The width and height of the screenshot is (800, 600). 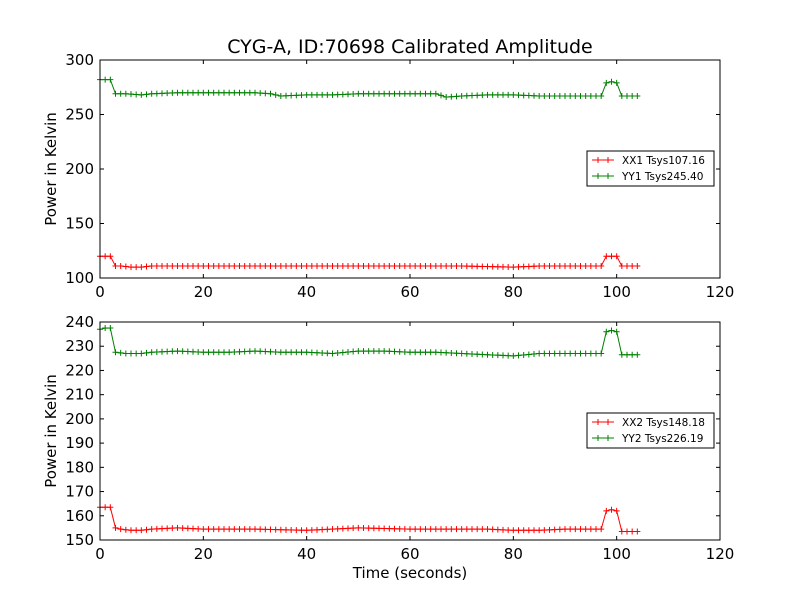 I want to click on x-tick-label: 40, so click(x=306, y=292).